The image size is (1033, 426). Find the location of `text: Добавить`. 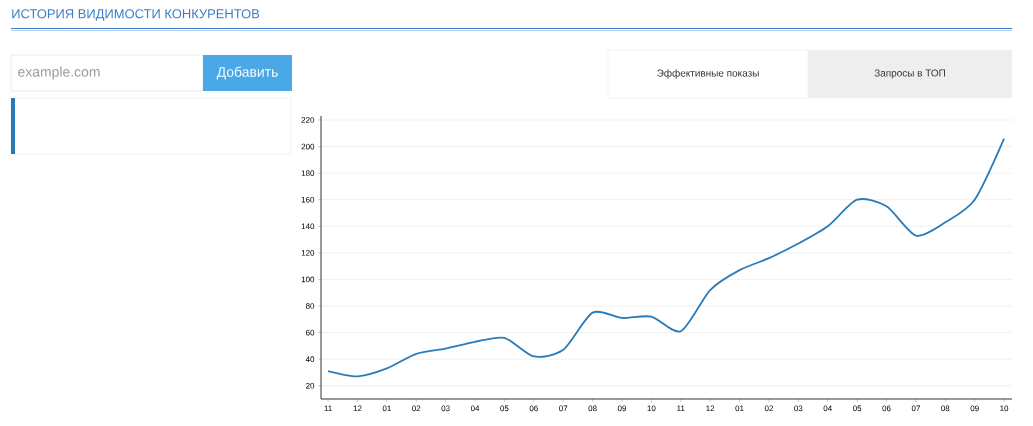

text: Добавить is located at coordinates (247, 73).